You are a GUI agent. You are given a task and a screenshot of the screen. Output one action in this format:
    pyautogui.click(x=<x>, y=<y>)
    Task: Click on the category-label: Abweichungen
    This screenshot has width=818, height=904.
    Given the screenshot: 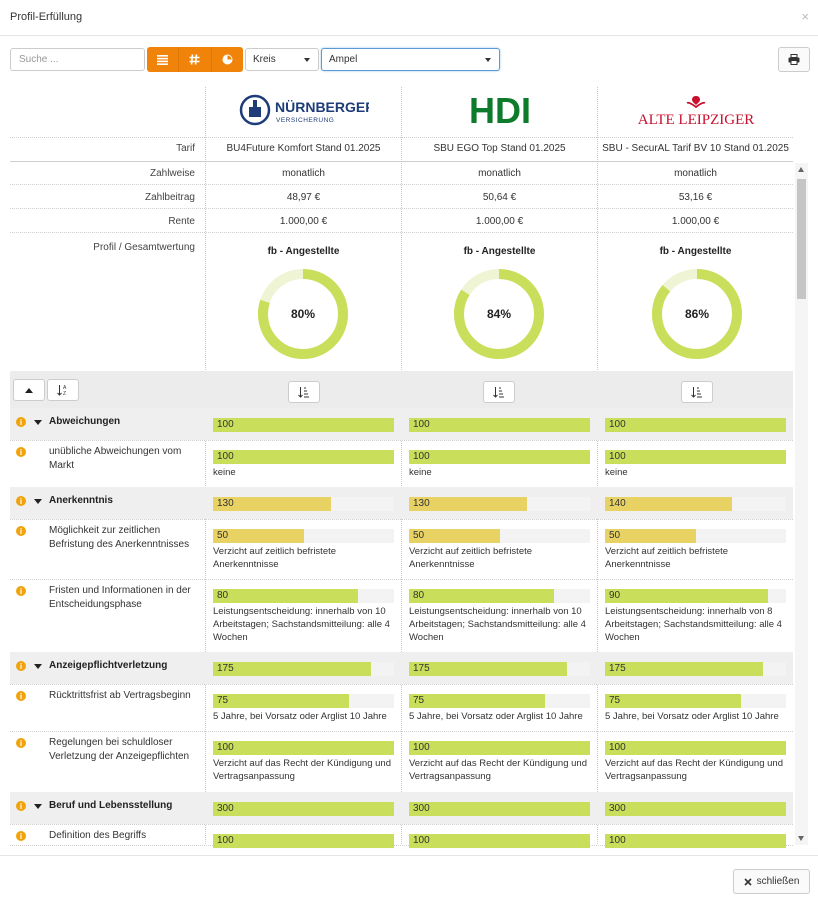 What is the action you would take?
    pyautogui.click(x=85, y=421)
    